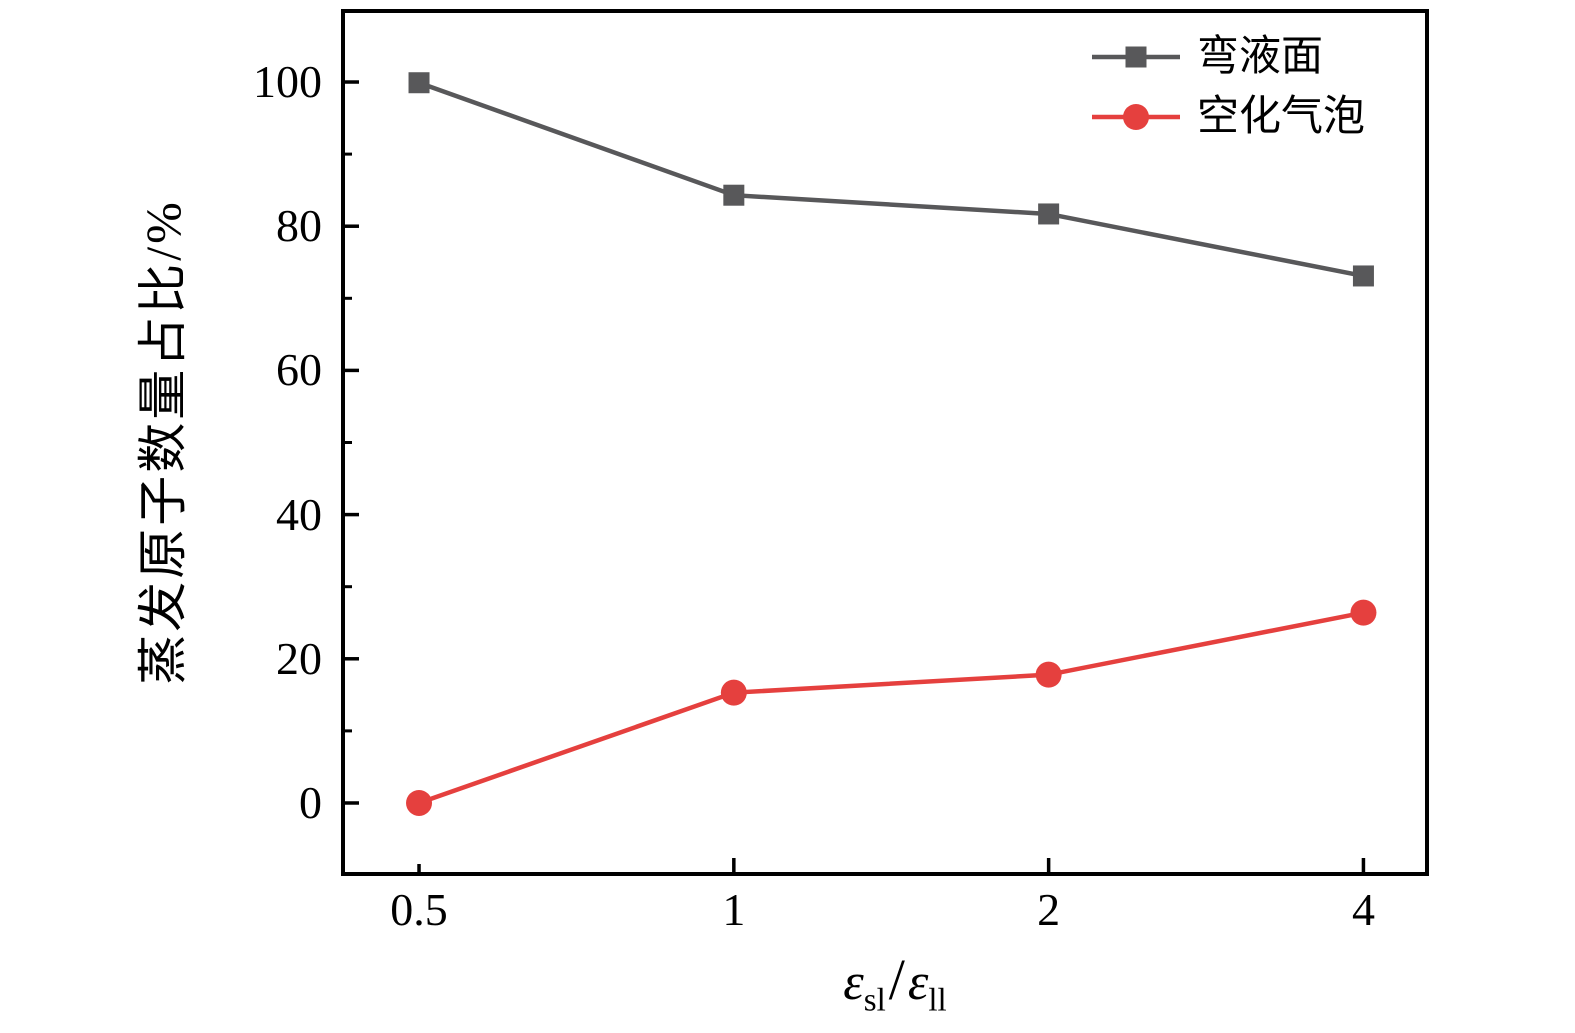 The image size is (1575, 1033). I want to click on x-axis-title: εsl/εll, so click(895, 981).